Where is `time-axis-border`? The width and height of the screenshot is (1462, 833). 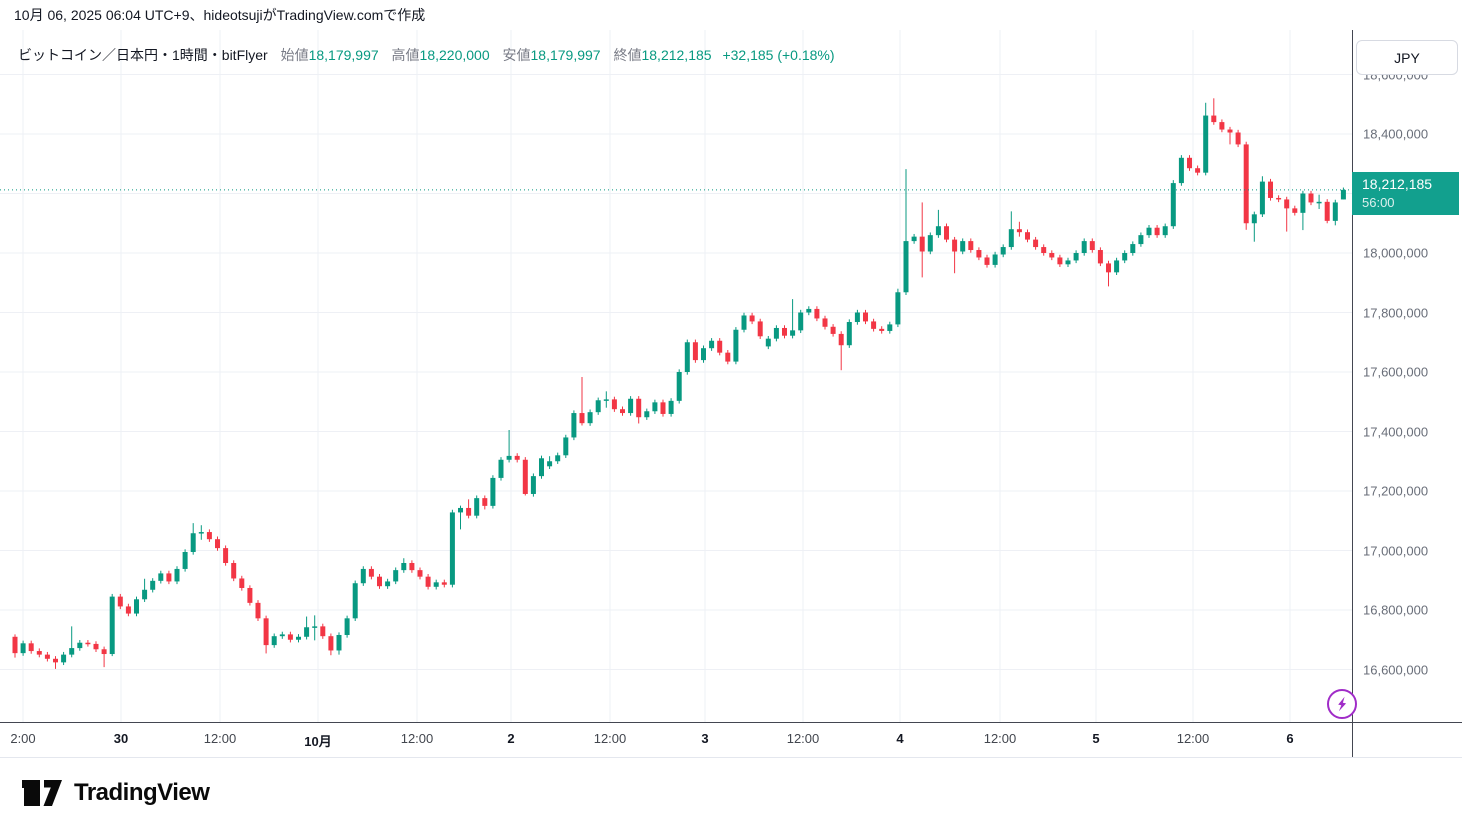 time-axis-border is located at coordinates (731, 722).